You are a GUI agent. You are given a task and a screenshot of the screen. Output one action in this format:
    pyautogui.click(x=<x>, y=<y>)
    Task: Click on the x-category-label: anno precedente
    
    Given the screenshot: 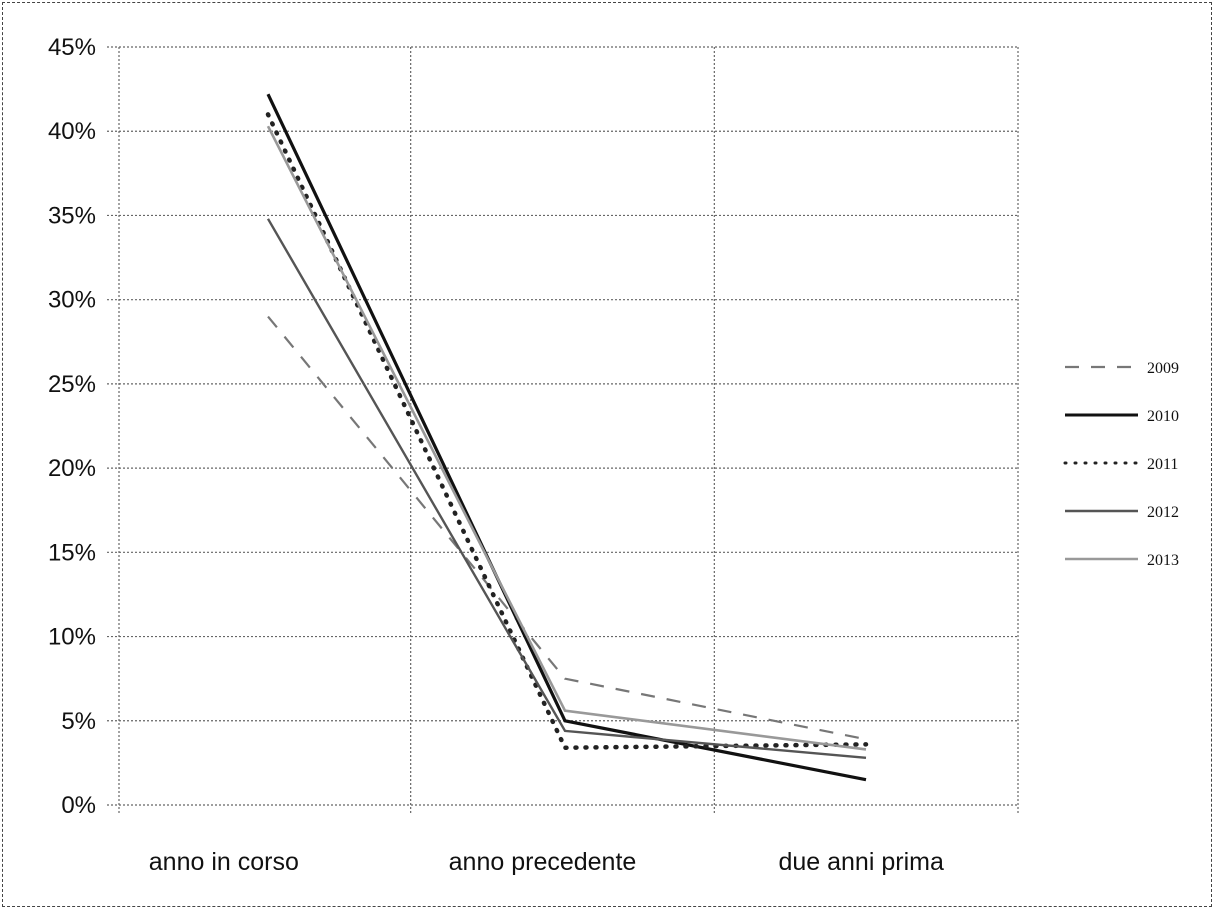 What is the action you would take?
    pyautogui.click(x=543, y=862)
    